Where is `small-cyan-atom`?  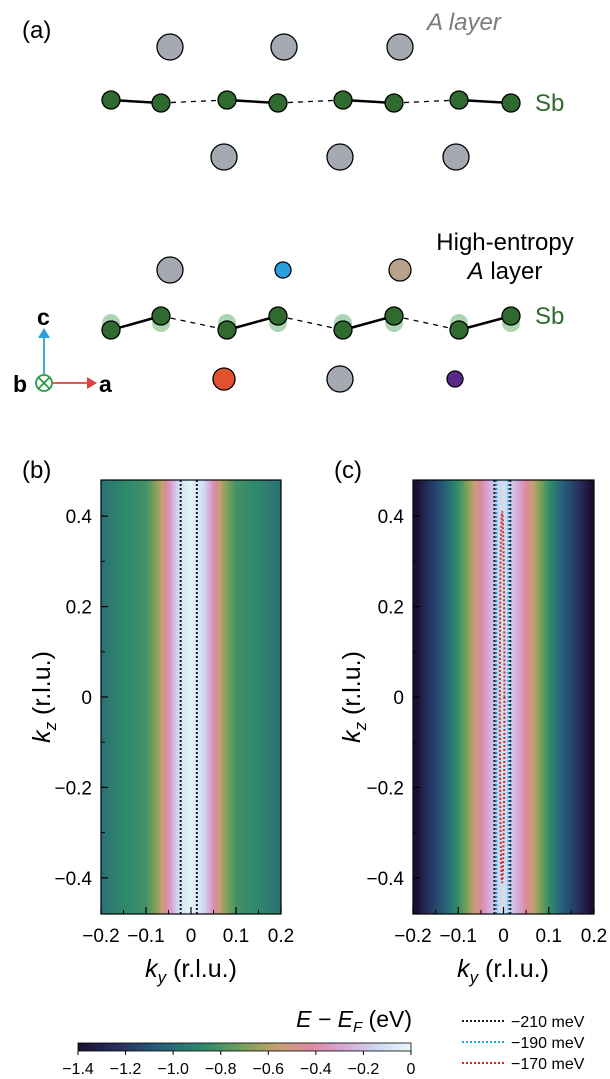
small-cyan-atom is located at coordinates (283, 270).